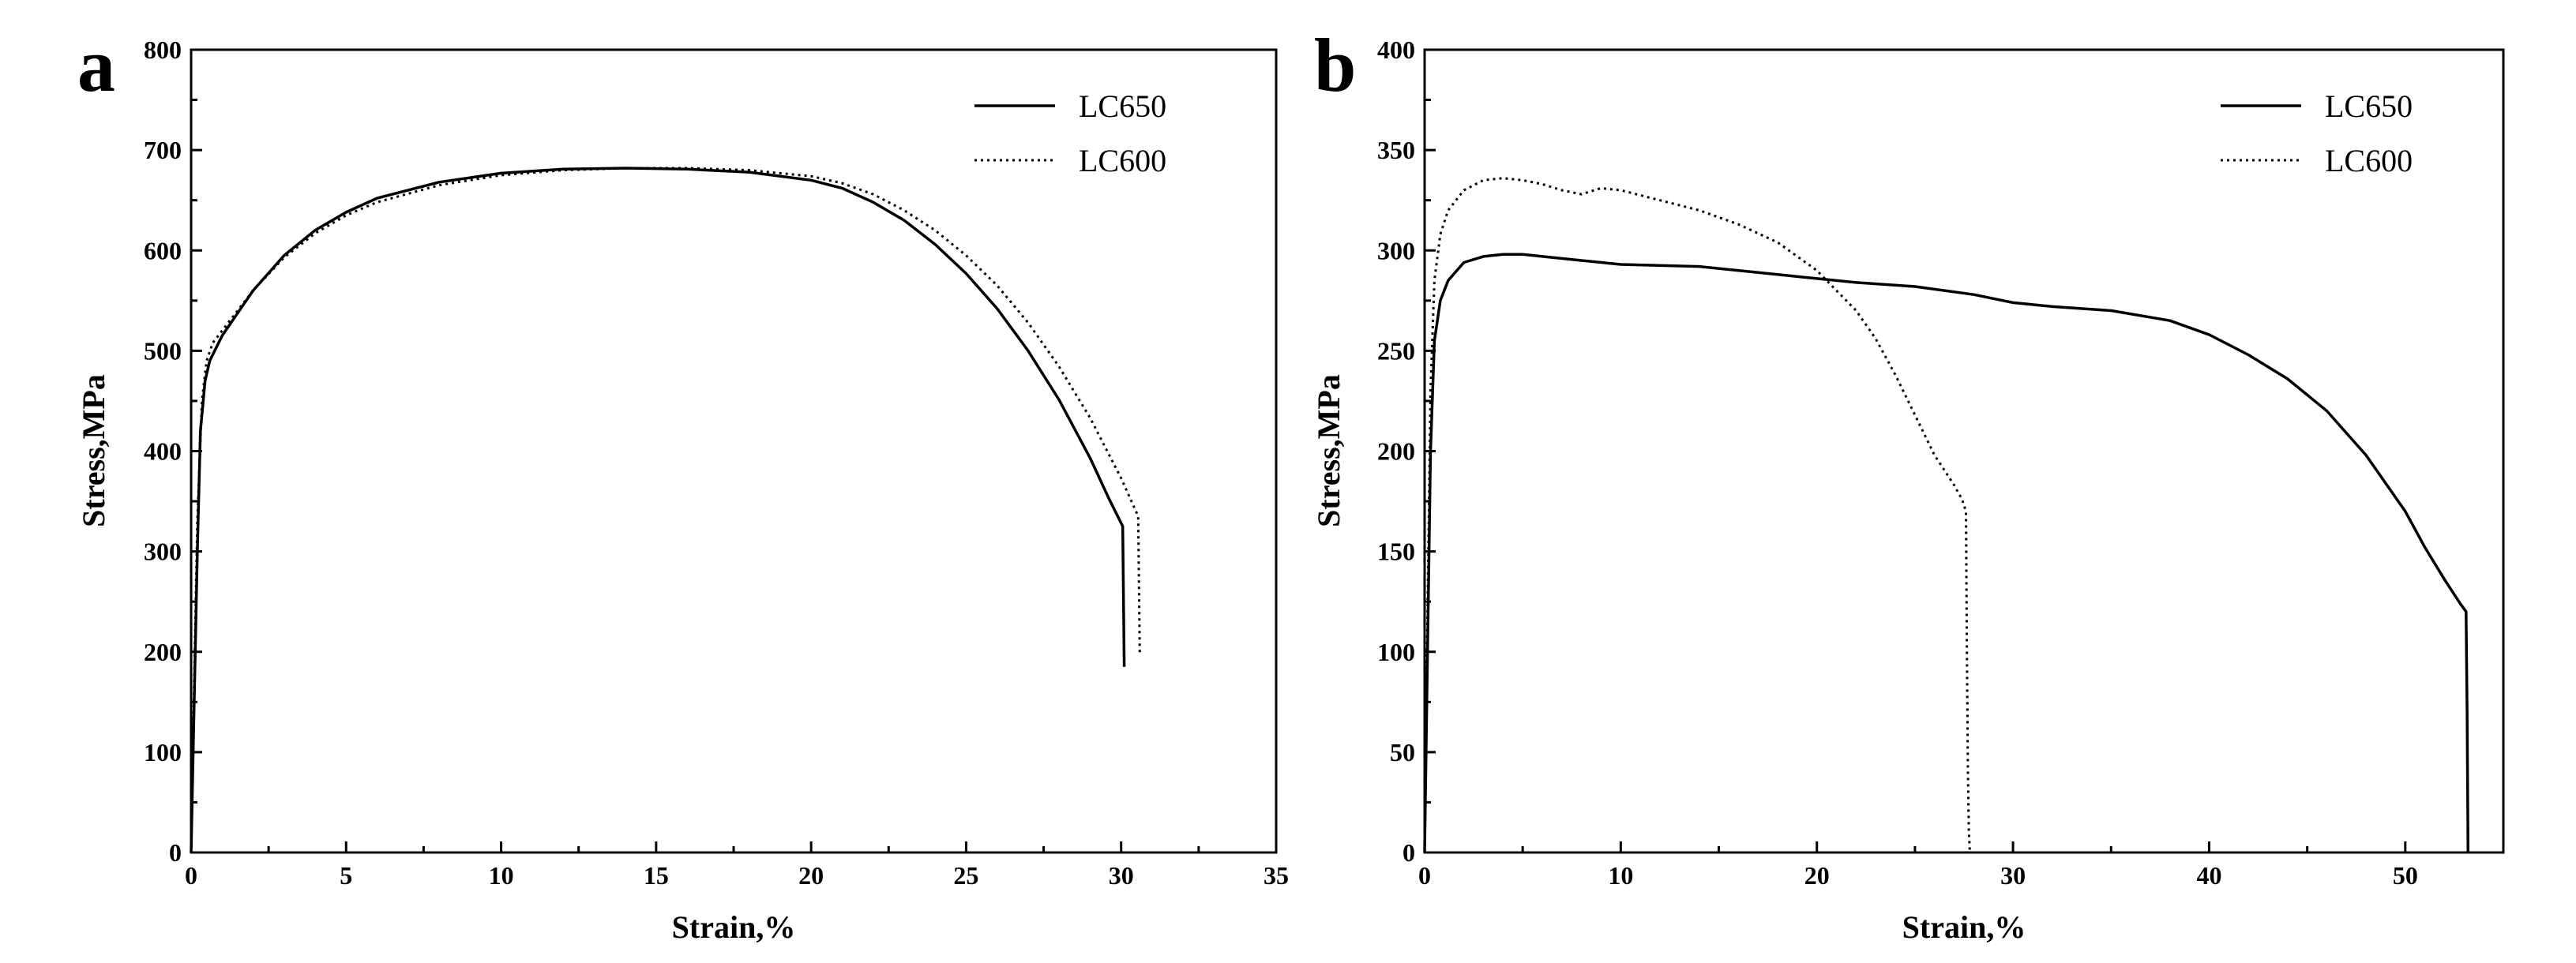 The image size is (2576, 963). What do you see at coordinates (93, 450) in the screenshot?
I see `y-axis-title-a: Stress,MPa` at bounding box center [93, 450].